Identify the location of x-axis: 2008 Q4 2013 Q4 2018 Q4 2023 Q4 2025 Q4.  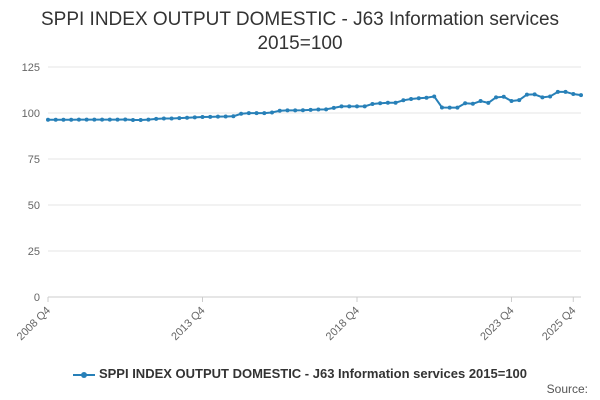
(298, 319).